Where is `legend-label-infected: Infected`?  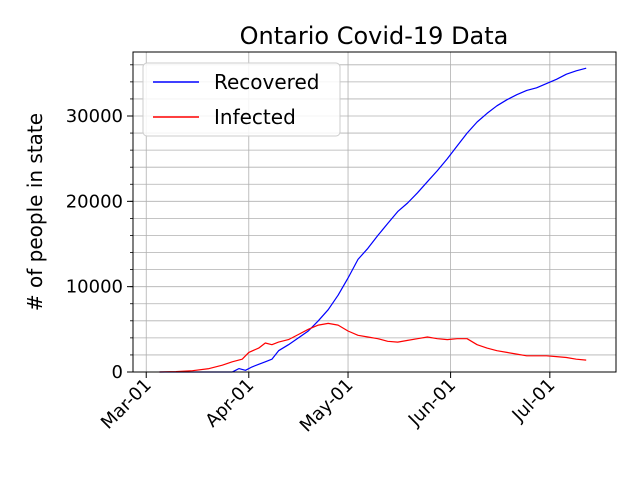
legend-label-infected: Infected is located at coordinates (255, 117).